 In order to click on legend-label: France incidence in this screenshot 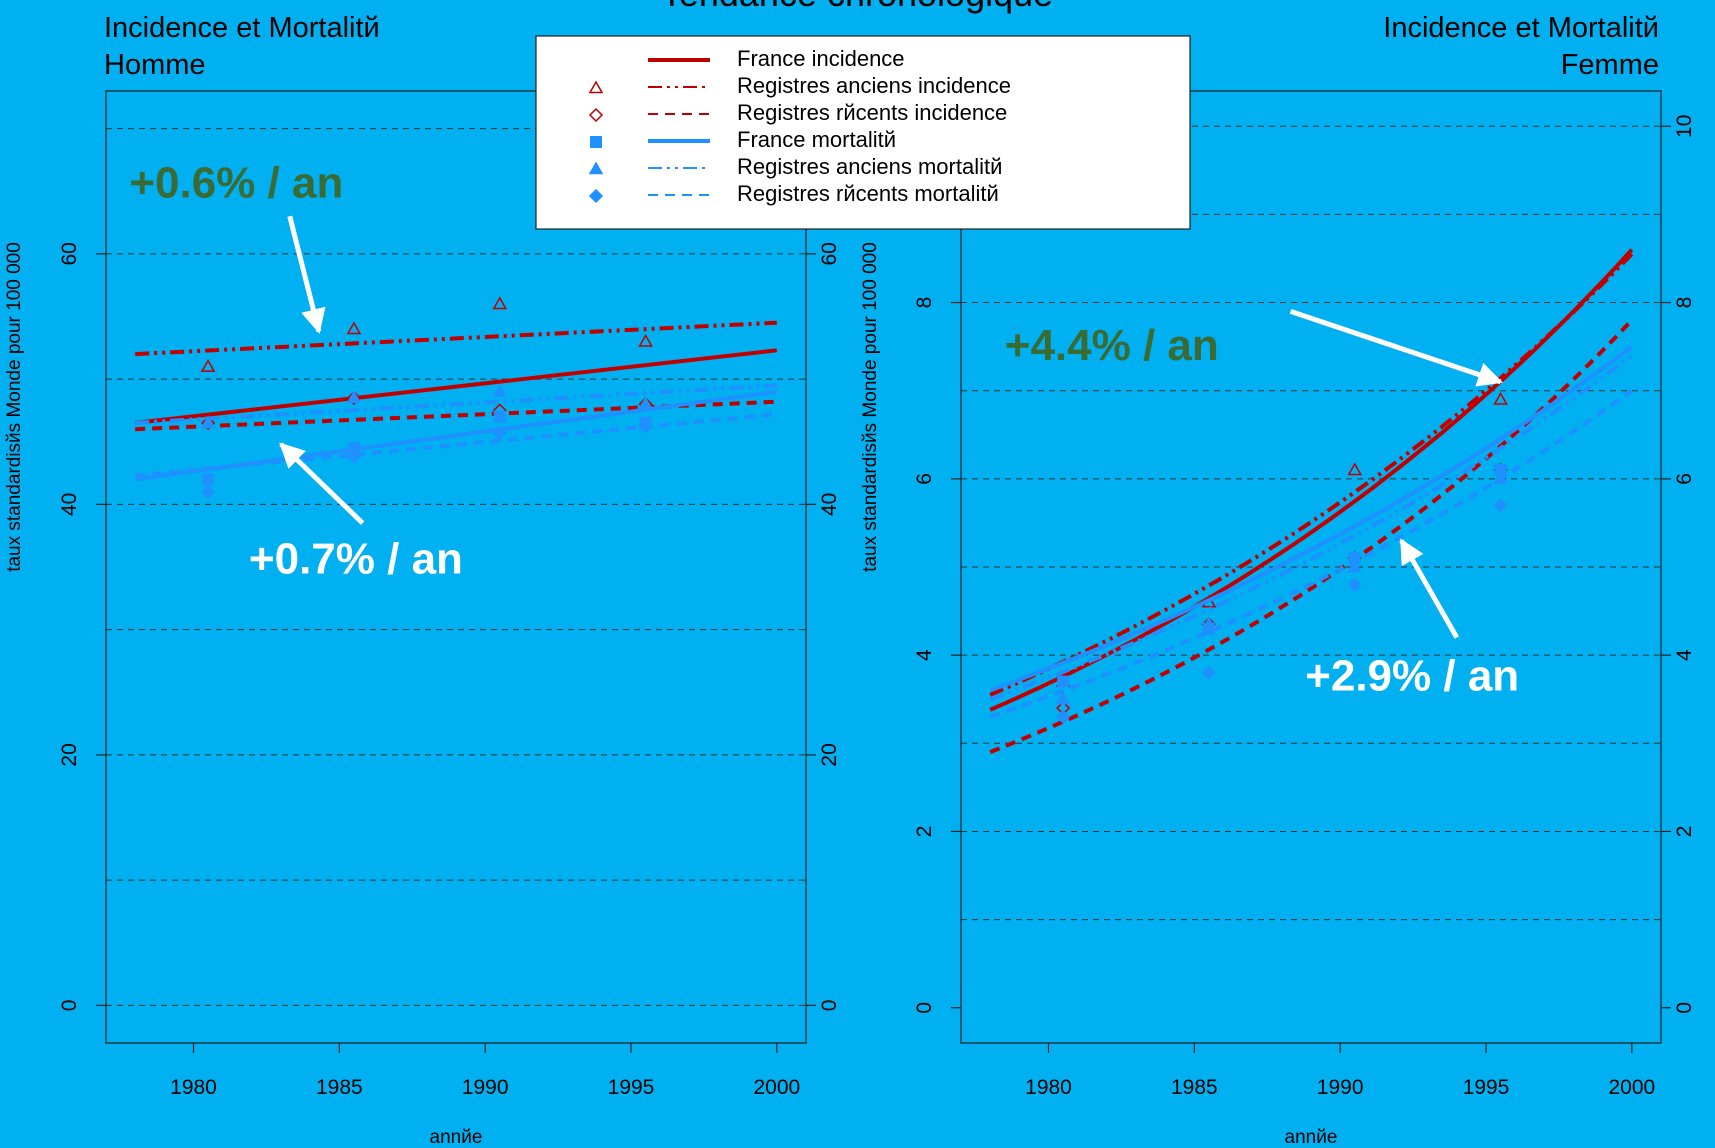, I will do `click(821, 58)`.